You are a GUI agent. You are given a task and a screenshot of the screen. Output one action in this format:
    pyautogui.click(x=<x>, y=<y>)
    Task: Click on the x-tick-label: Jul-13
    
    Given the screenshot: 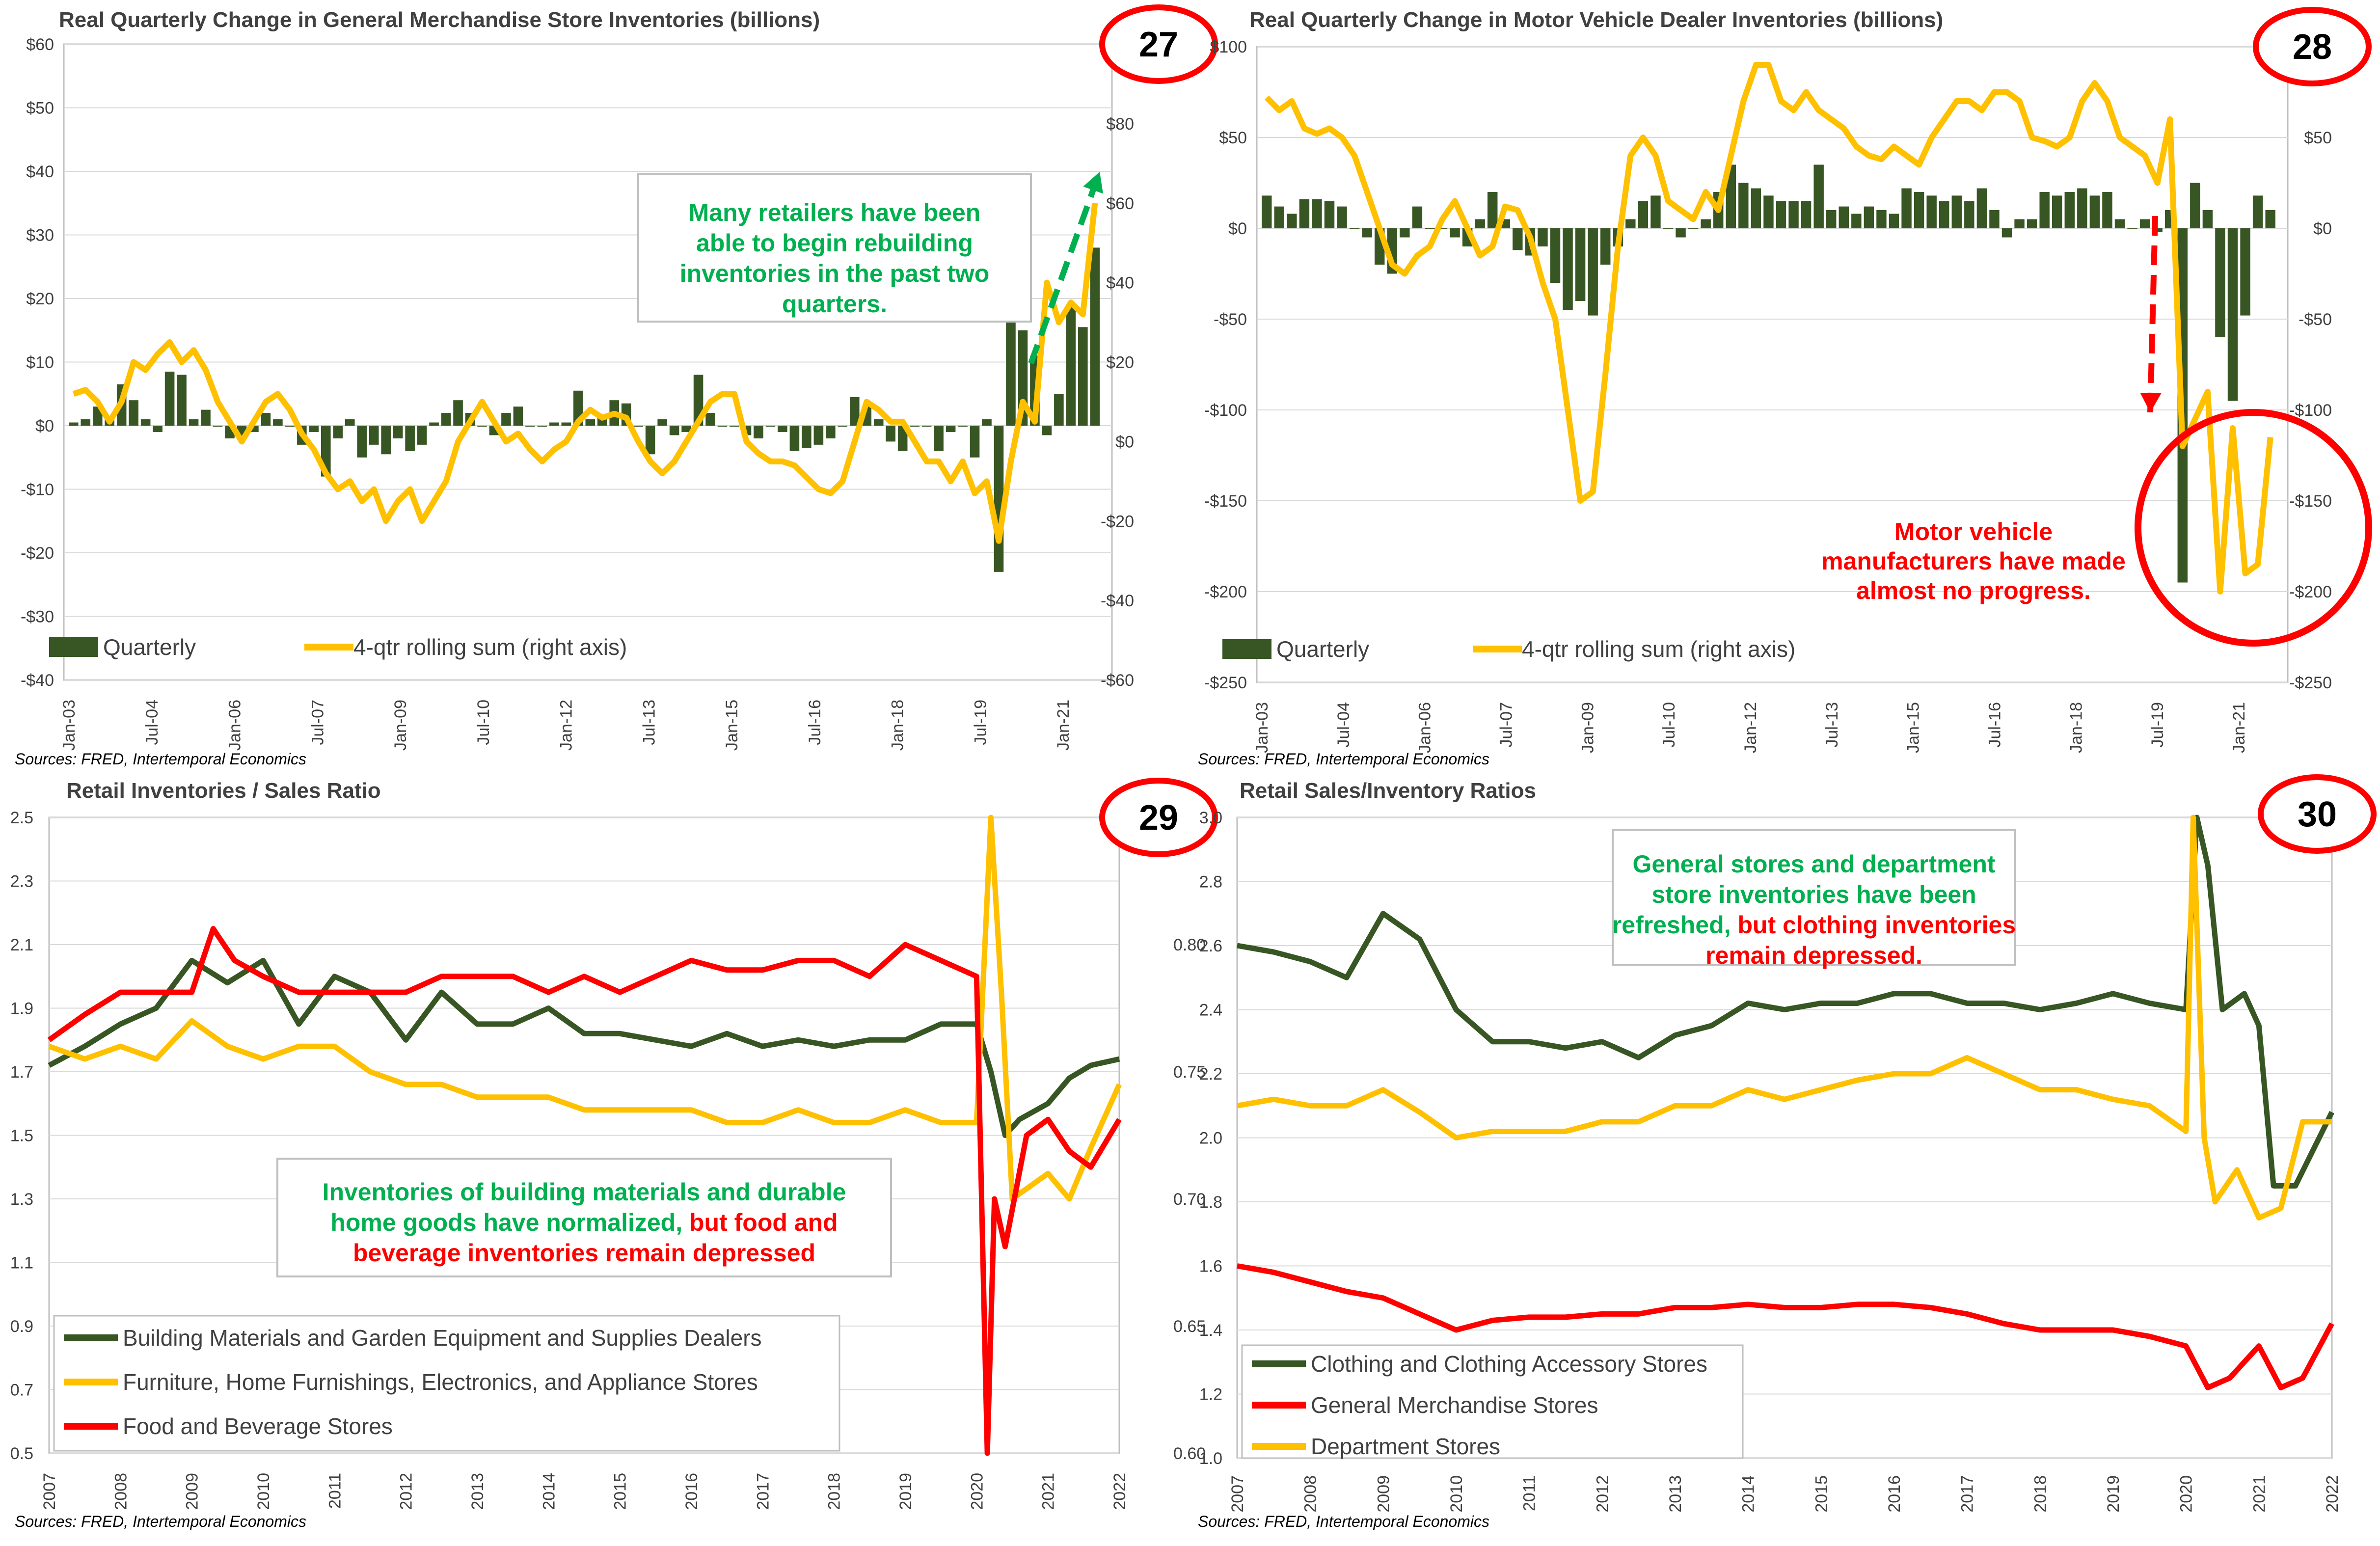 What is the action you would take?
    pyautogui.click(x=649, y=723)
    